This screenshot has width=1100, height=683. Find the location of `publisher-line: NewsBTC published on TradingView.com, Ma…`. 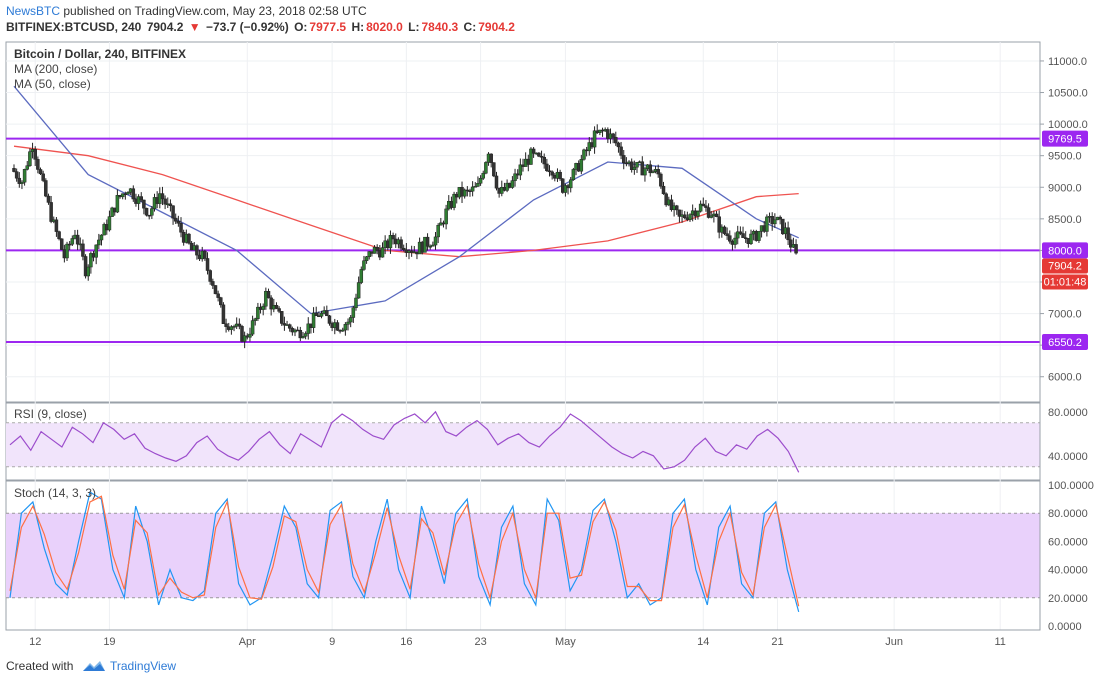

publisher-line: NewsBTC published on TradingView.com, Ma… is located at coordinates (186, 11).